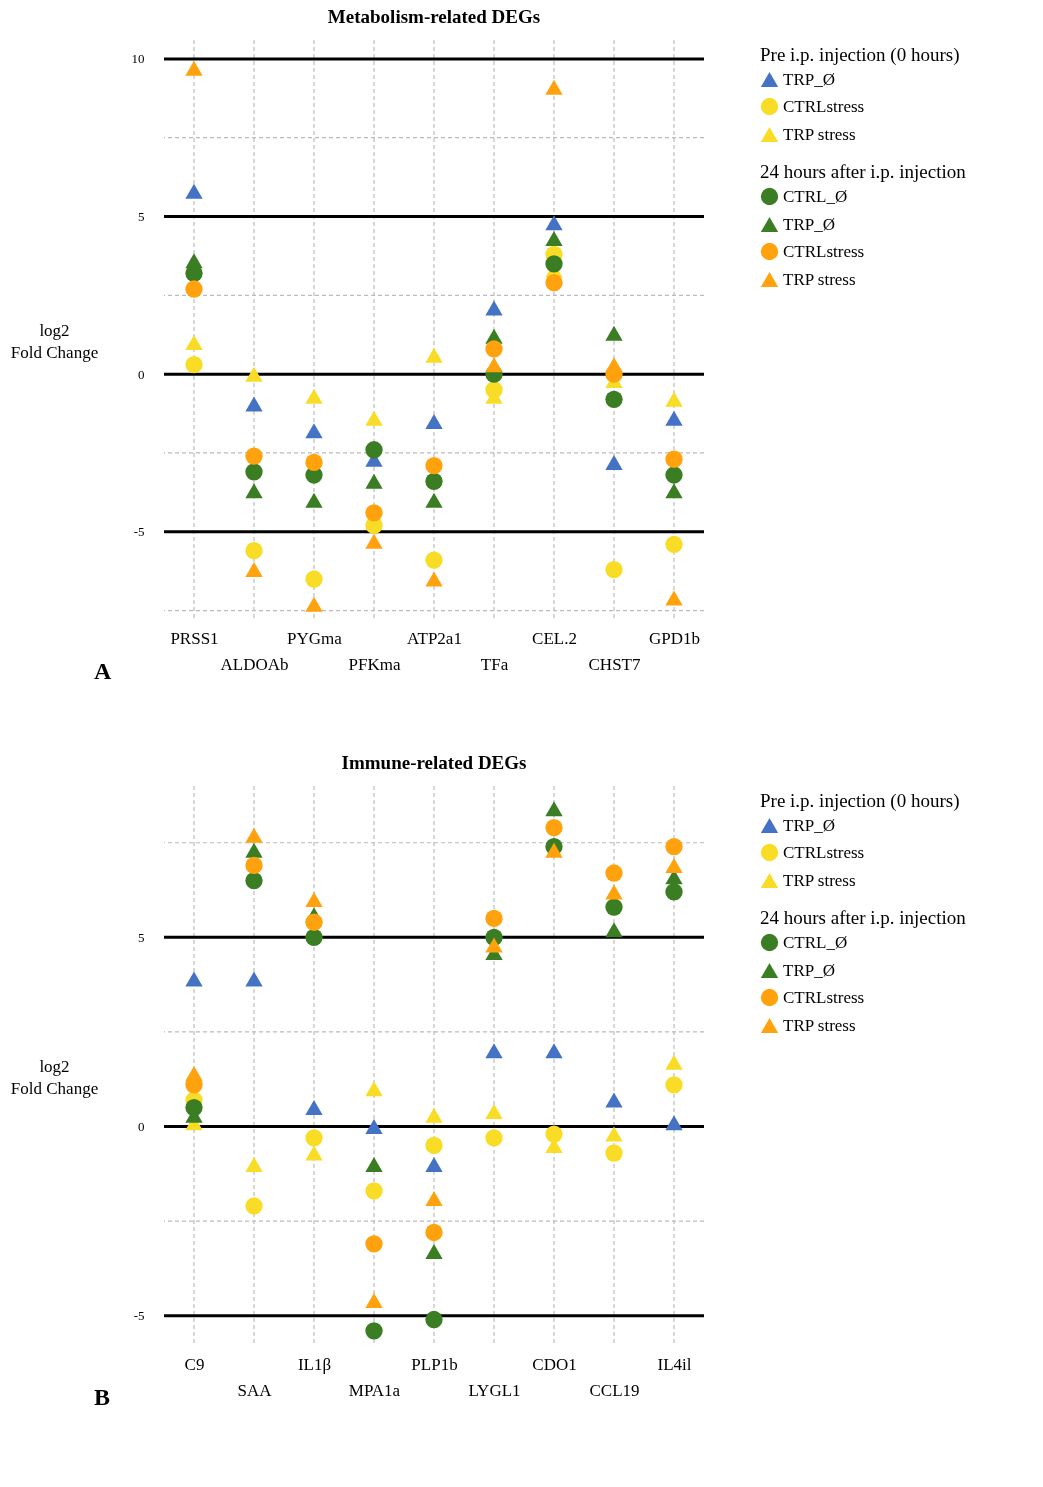 The width and height of the screenshot is (1043, 1487). Describe the element at coordinates (434, 17) in the screenshot. I see `chart-title: Metabolism-related DEGs` at that location.